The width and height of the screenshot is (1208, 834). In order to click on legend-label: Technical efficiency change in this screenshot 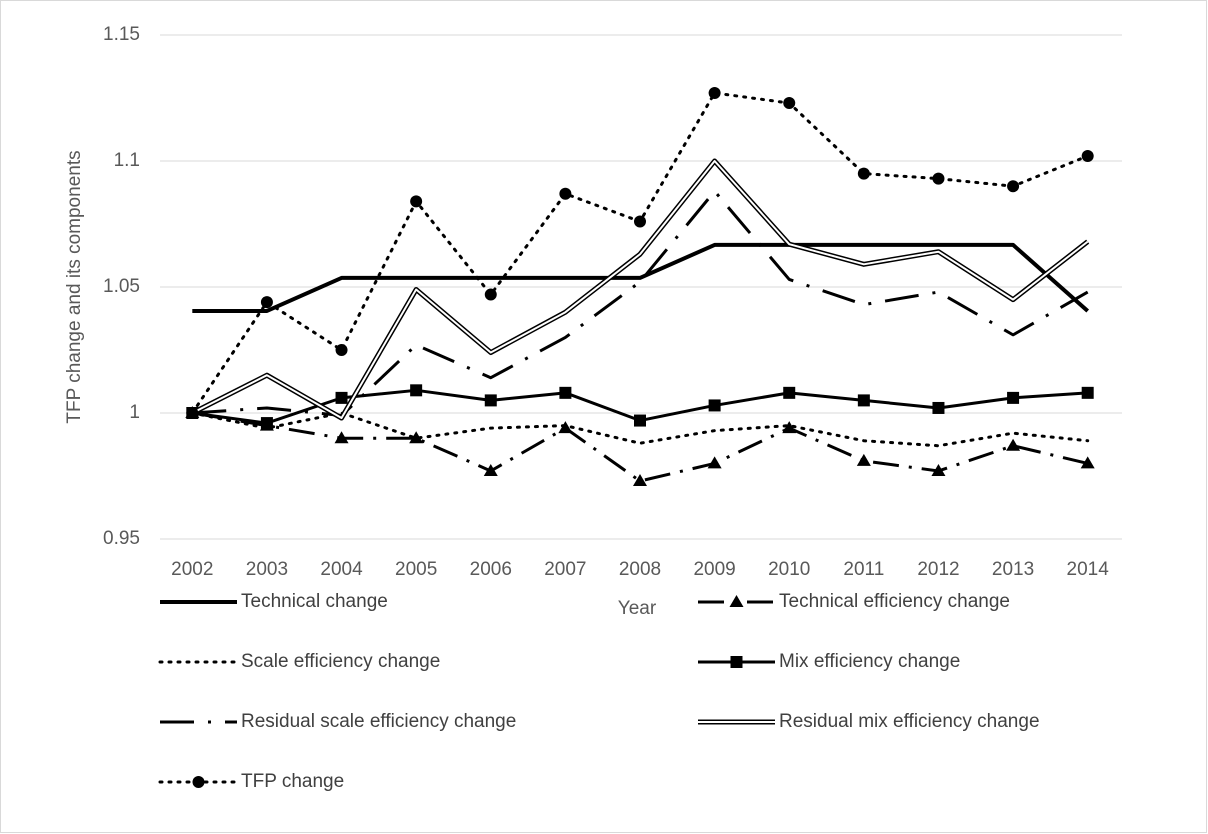, I will do `click(894, 601)`.